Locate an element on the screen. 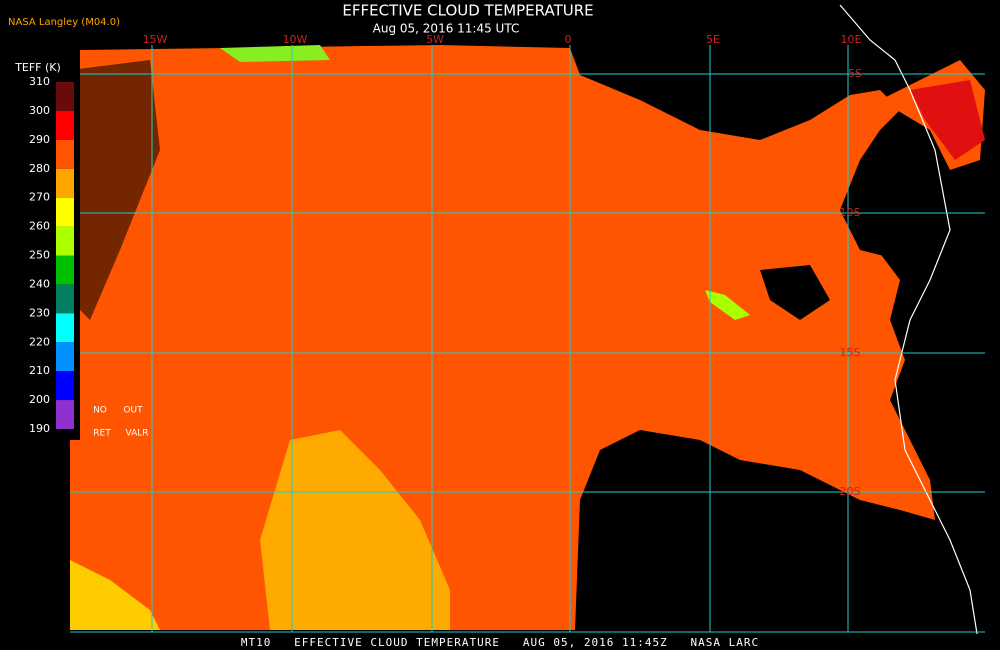 This screenshot has height=650, width=1000. colorbar-tick-label: 310 is located at coordinates (39, 81).